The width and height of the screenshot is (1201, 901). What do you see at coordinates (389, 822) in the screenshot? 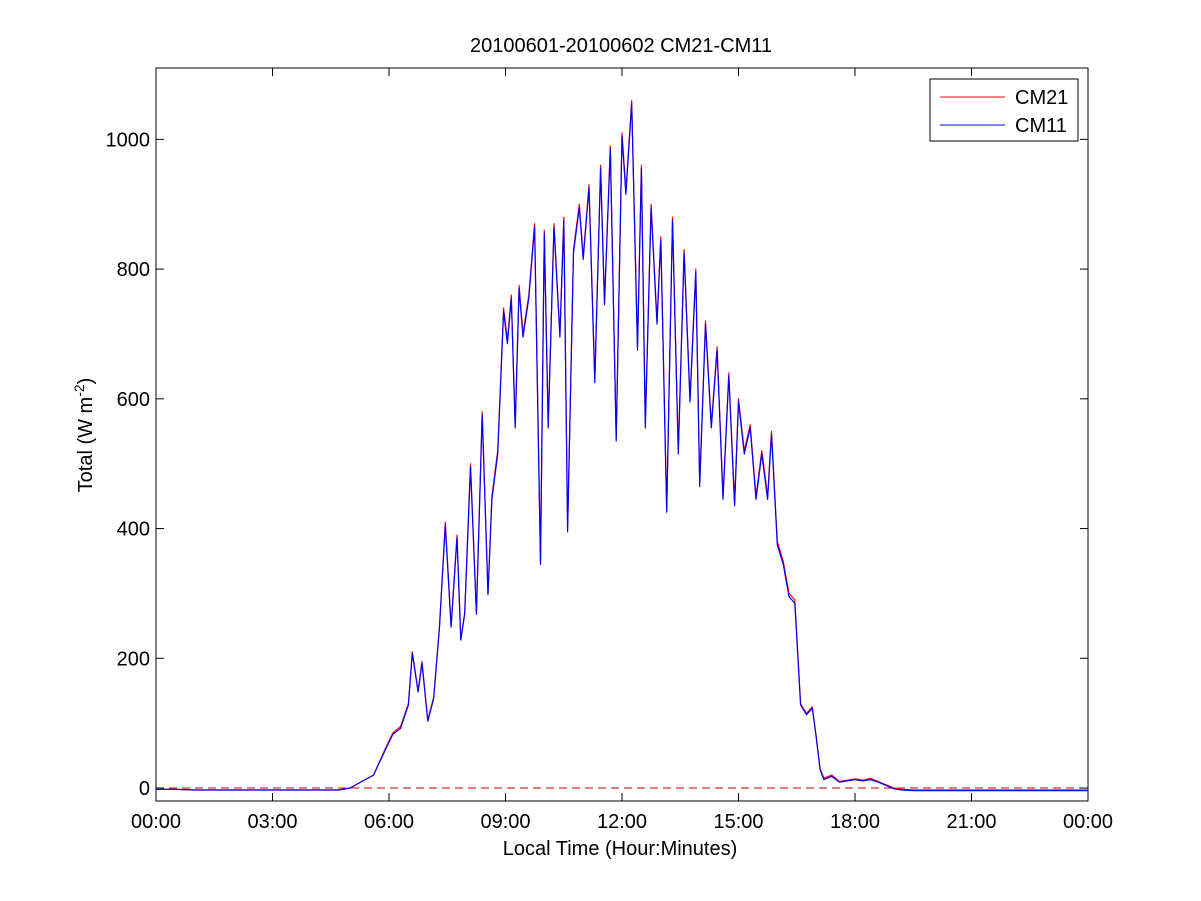
I see `x-tick-label: 06:00` at bounding box center [389, 822].